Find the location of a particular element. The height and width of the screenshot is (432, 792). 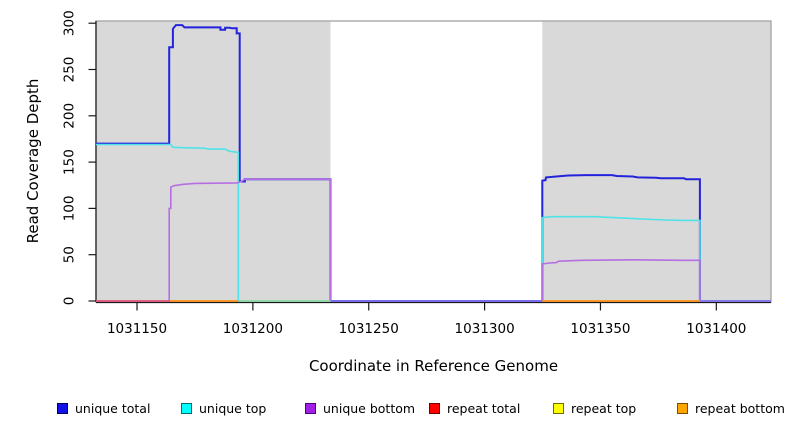

x-tick-label: 1031400 is located at coordinates (716, 329).